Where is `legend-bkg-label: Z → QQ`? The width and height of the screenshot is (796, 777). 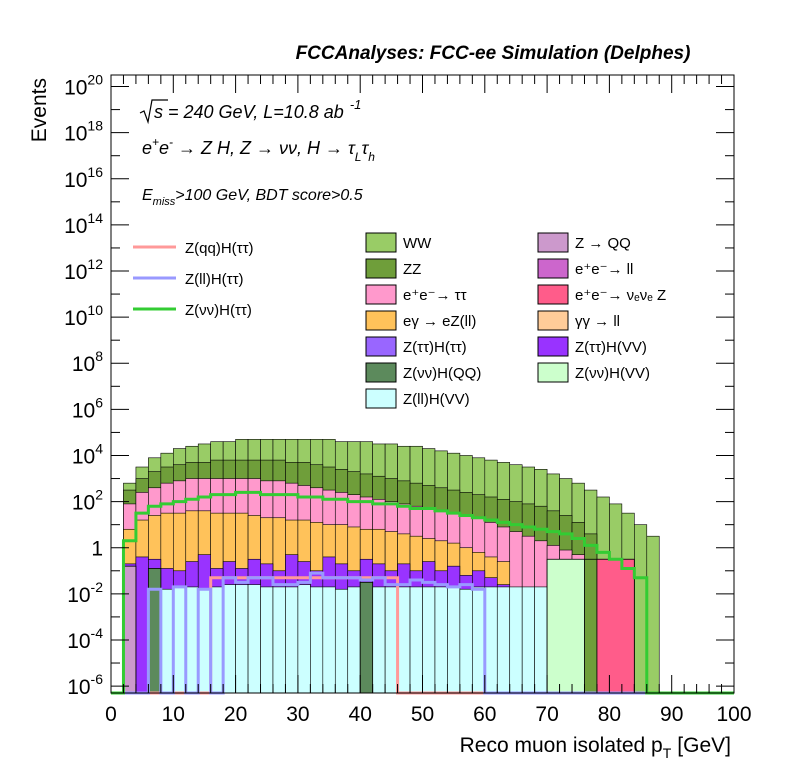
legend-bkg-label: Z → QQ is located at coordinates (603, 243).